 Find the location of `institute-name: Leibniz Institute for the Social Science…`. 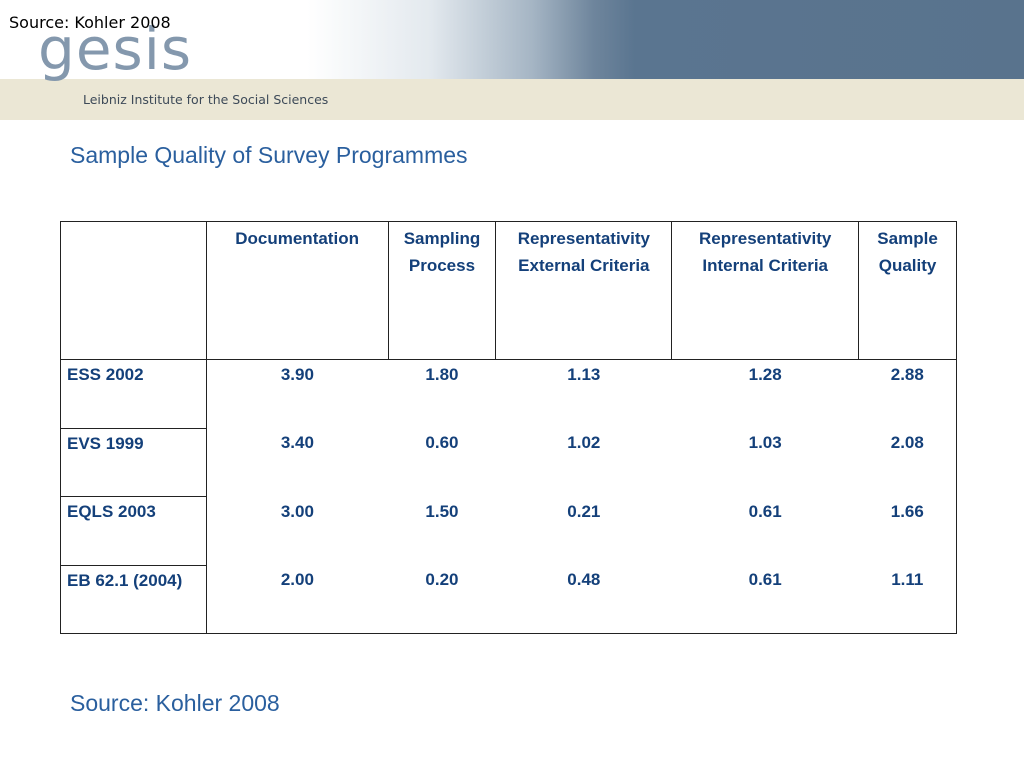

institute-name: Leibniz Institute for the Social Science… is located at coordinates (206, 99).